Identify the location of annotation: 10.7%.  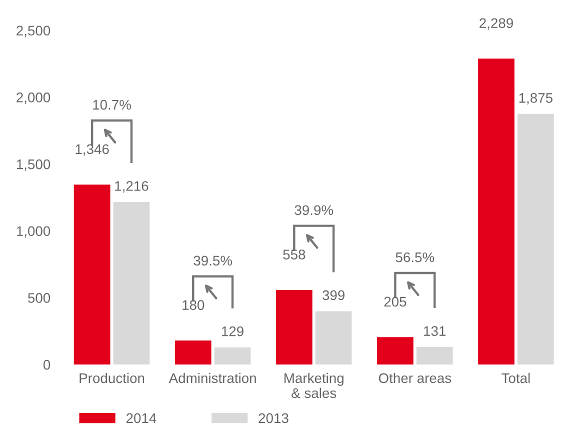
(112, 105).